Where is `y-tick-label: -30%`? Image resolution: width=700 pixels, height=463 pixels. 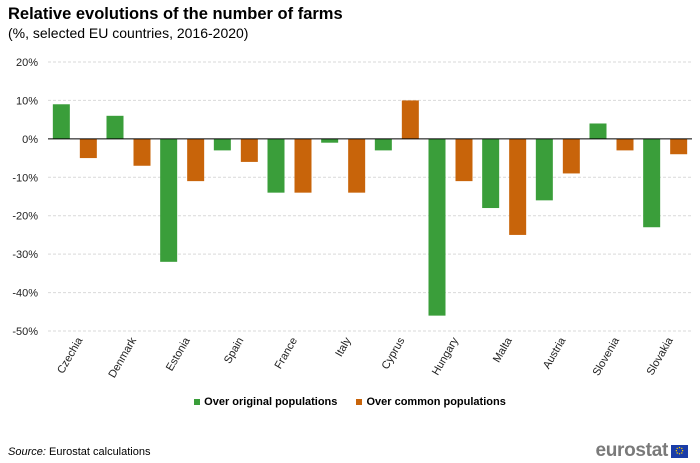 y-tick-label: -30% is located at coordinates (25, 255).